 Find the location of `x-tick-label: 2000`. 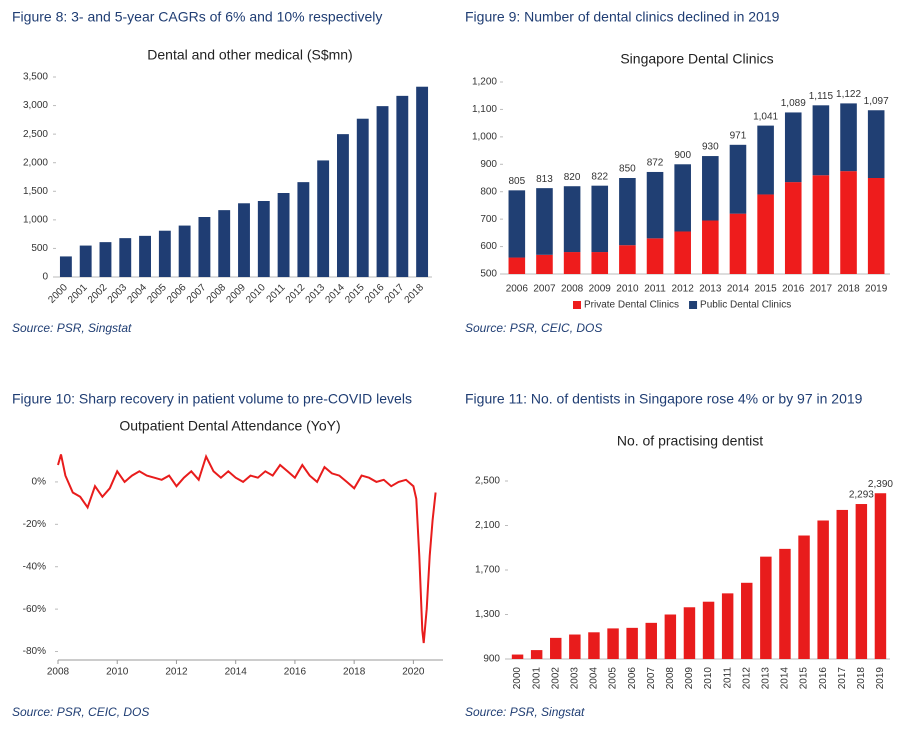

x-tick-label: 2000 is located at coordinates (517, 678).